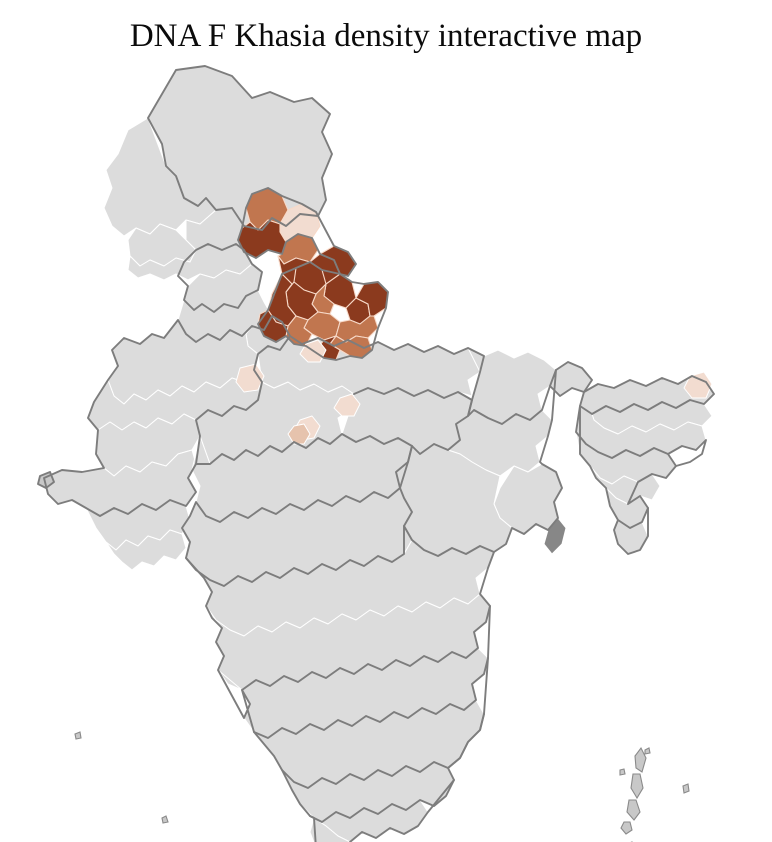 This screenshot has height=842, width=772. What do you see at coordinates (347, 405) in the screenshot?
I see `district-ajmer` at bounding box center [347, 405].